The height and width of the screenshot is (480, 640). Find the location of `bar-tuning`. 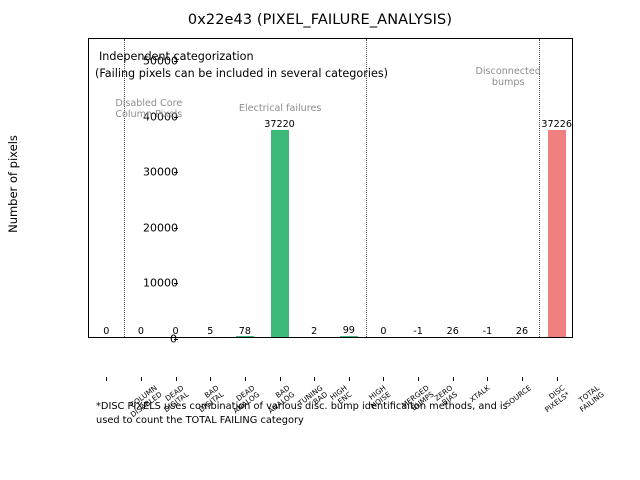

bar-tuning is located at coordinates (279, 233).